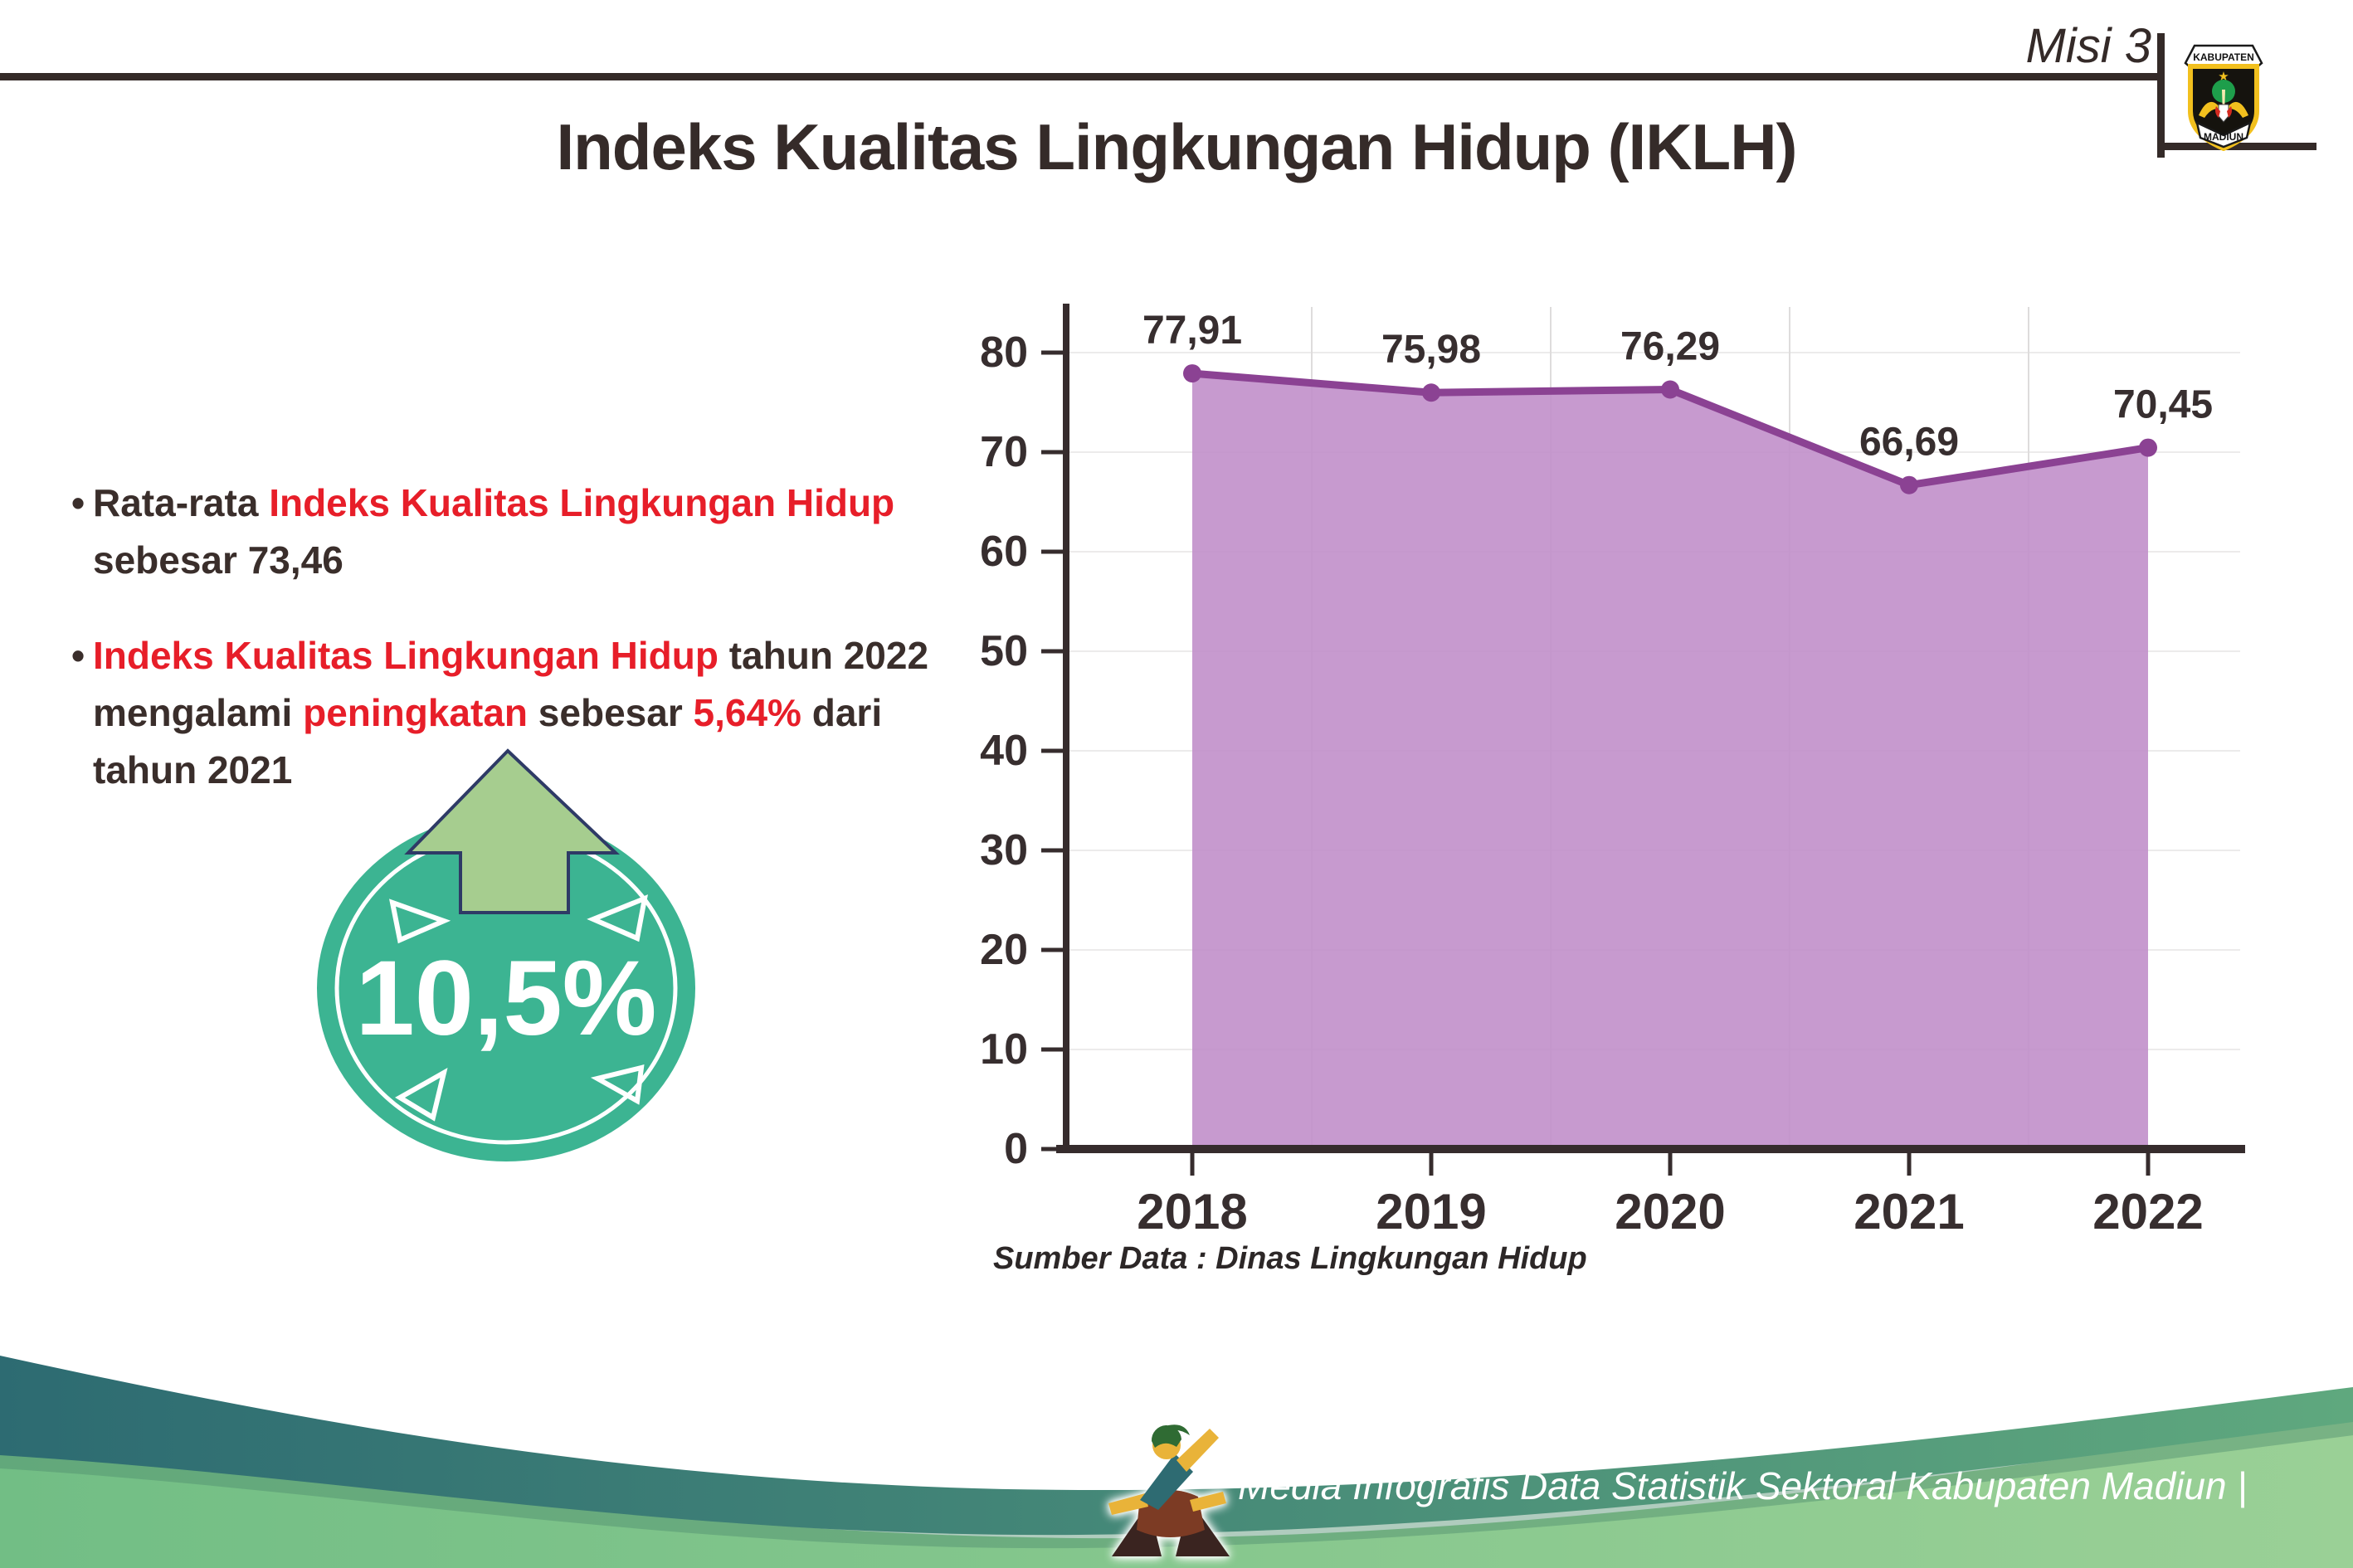 This screenshot has height=1568, width=2353. I want to click on y-tick-label: 50, so click(1004, 651).